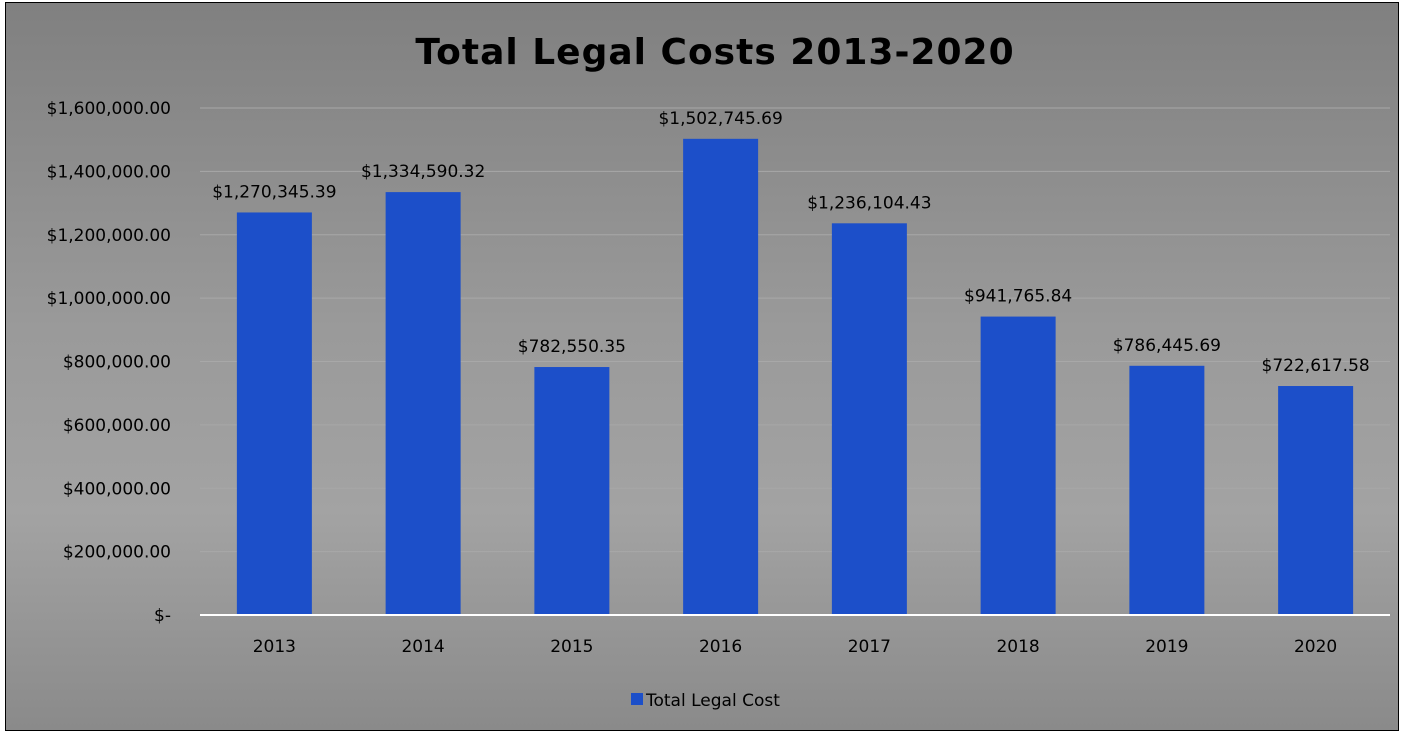 Image resolution: width=1402 pixels, height=735 pixels. What do you see at coordinates (720, 119) in the screenshot?
I see `data-label-2016: $1,502,745.69` at bounding box center [720, 119].